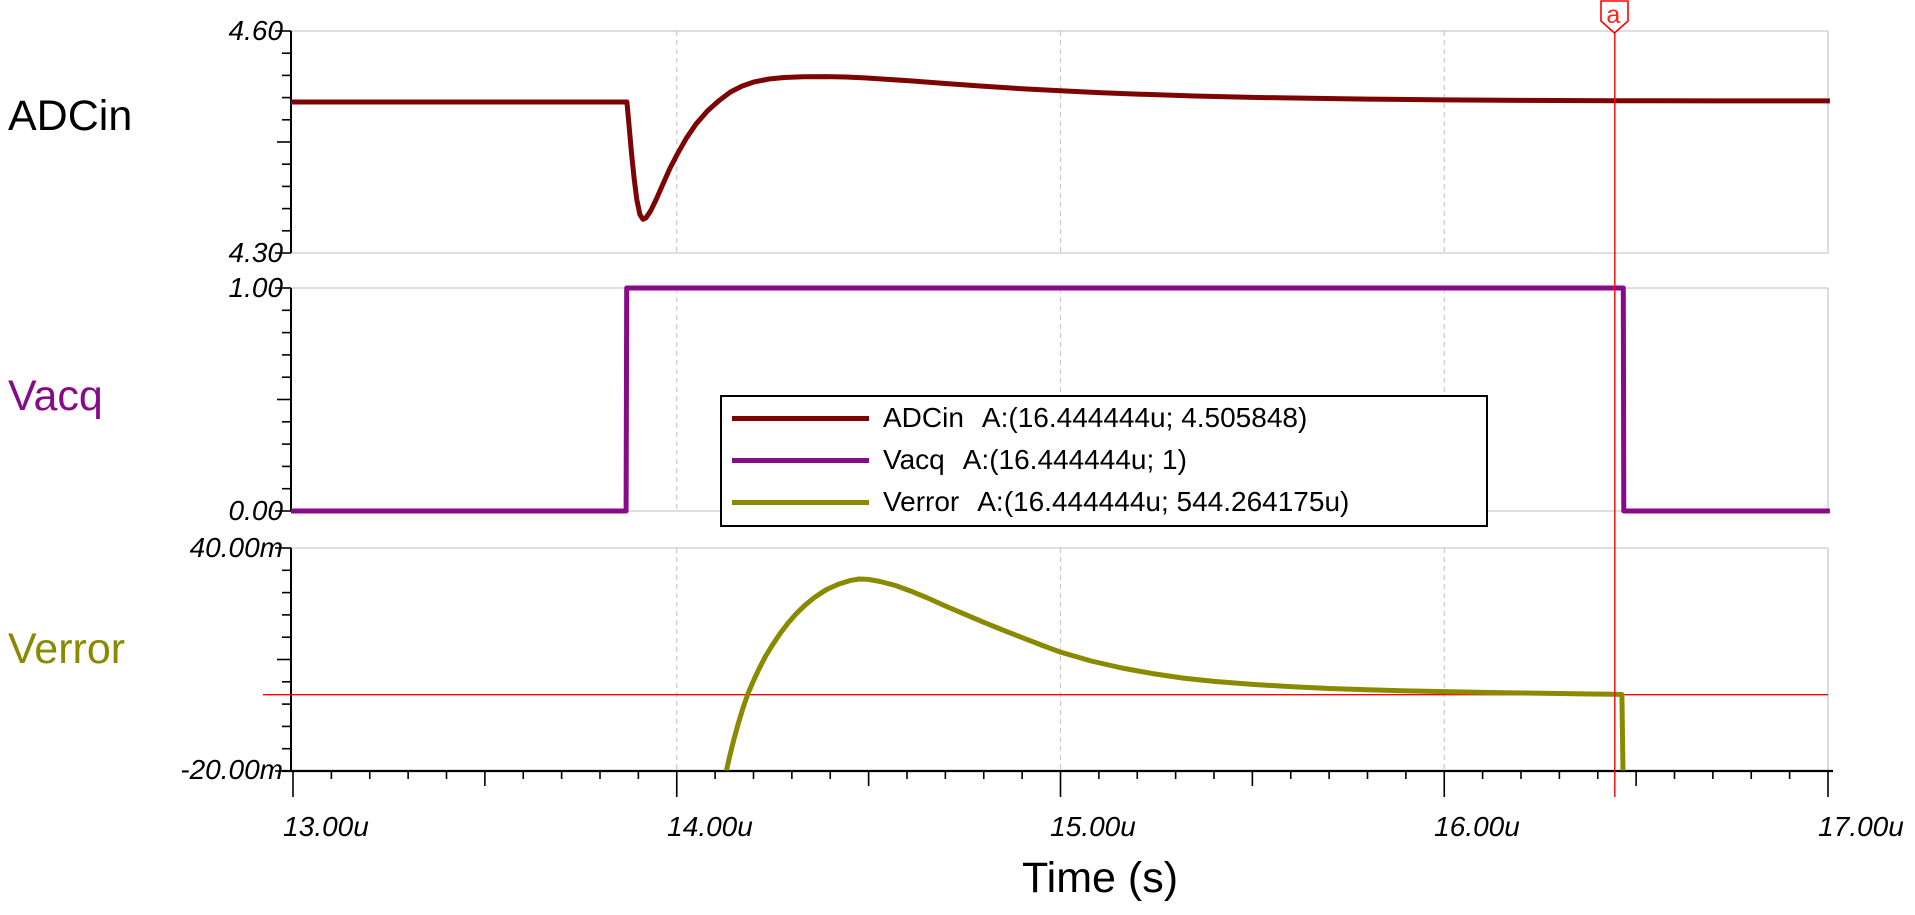  I want to click on panel-label-verror: Verror, so click(67, 649).